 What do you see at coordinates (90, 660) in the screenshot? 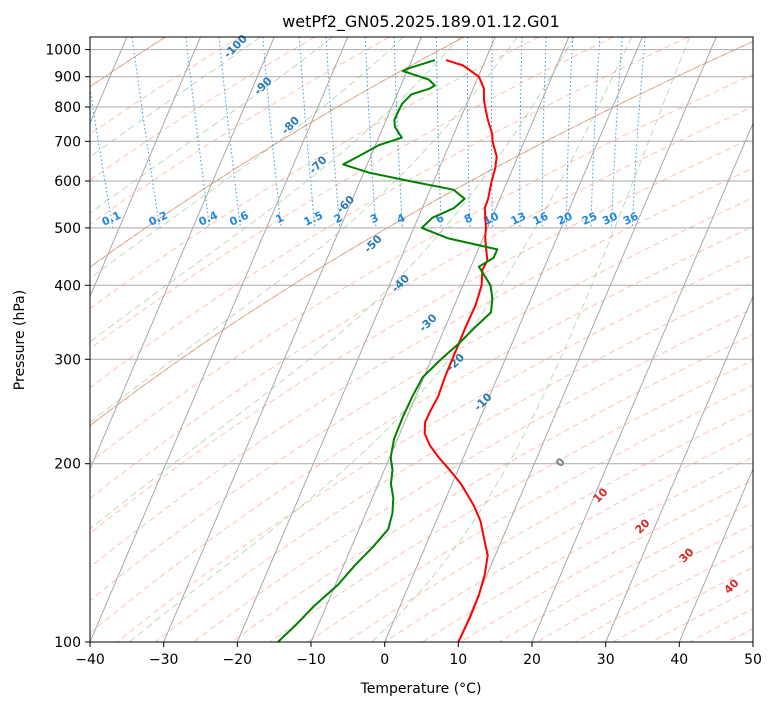
I see `x-tick-label: −40` at bounding box center [90, 660].